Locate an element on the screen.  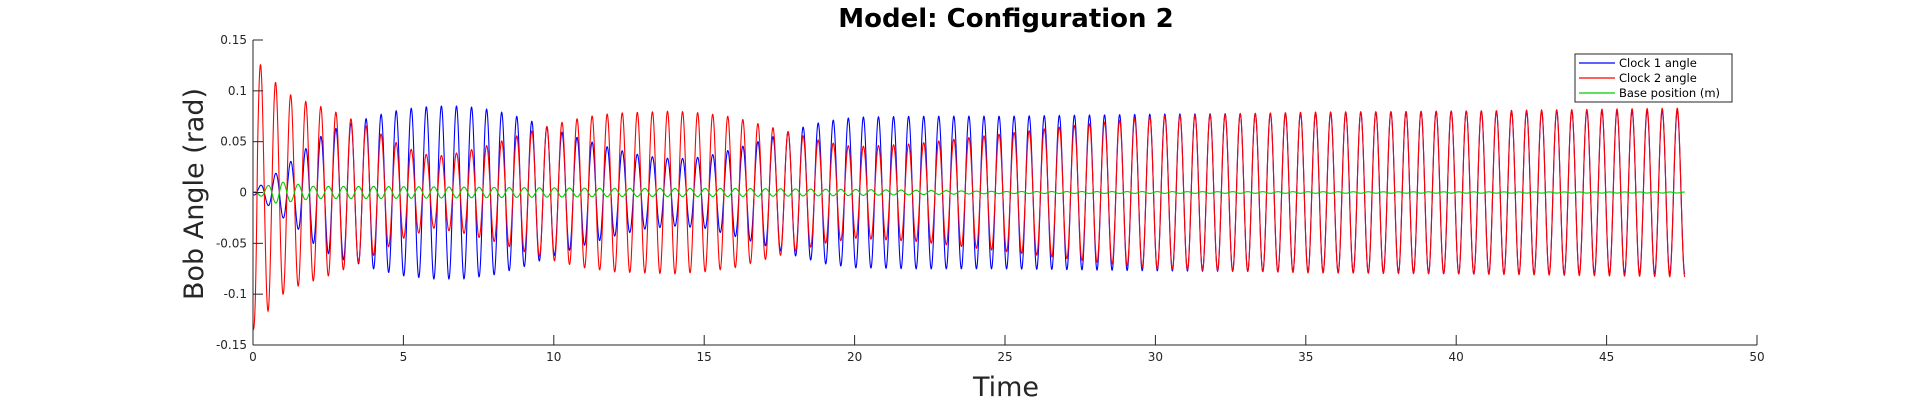
chart-title: Model: Configuration 2 is located at coordinates (1005, 19).